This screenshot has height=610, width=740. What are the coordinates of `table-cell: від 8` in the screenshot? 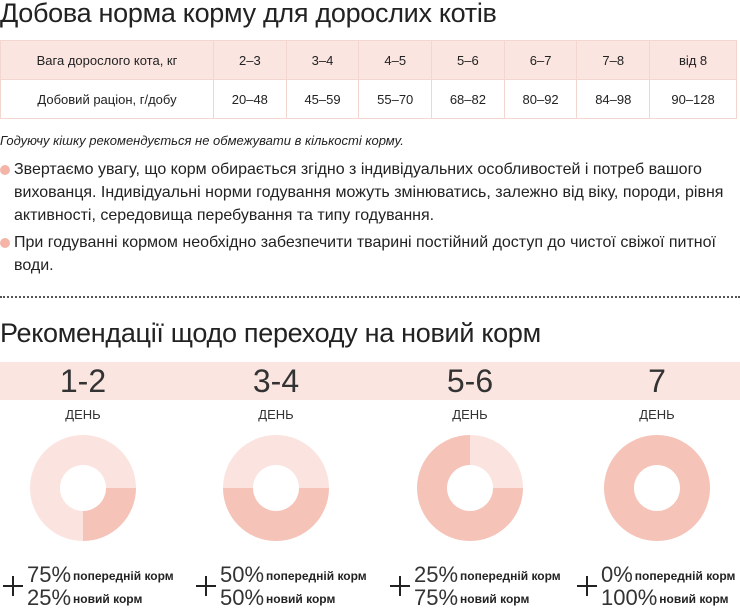 It's located at (693, 60).